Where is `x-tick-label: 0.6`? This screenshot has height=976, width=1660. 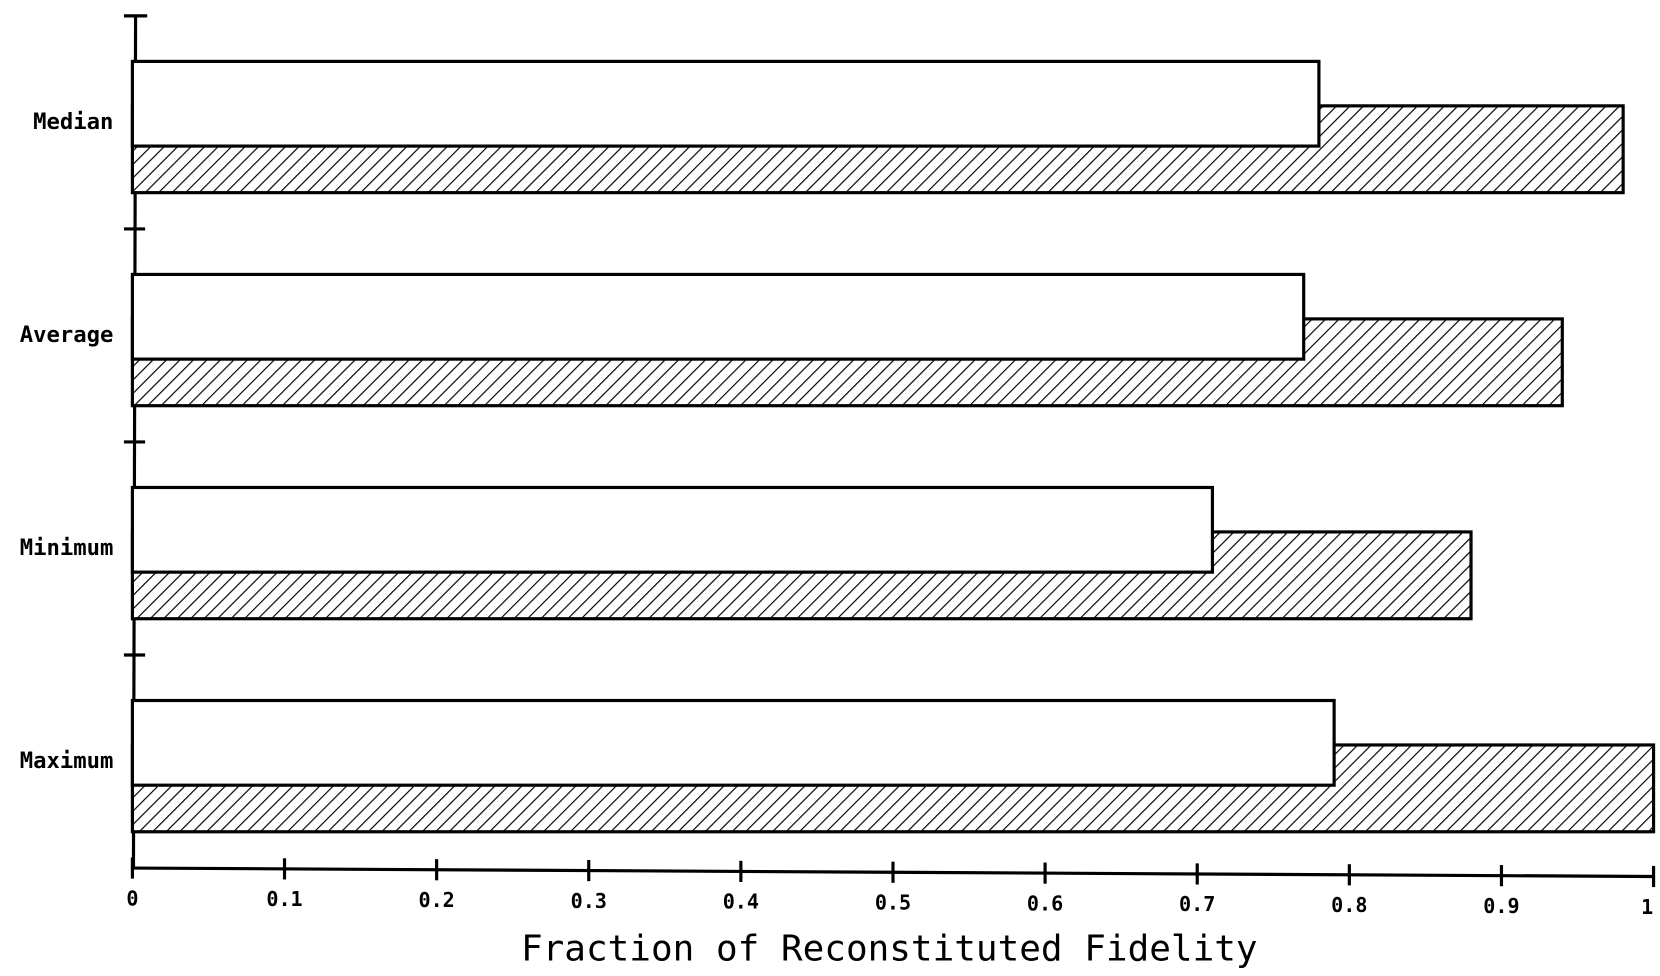
x-tick-label: 0.6 is located at coordinates (1045, 903).